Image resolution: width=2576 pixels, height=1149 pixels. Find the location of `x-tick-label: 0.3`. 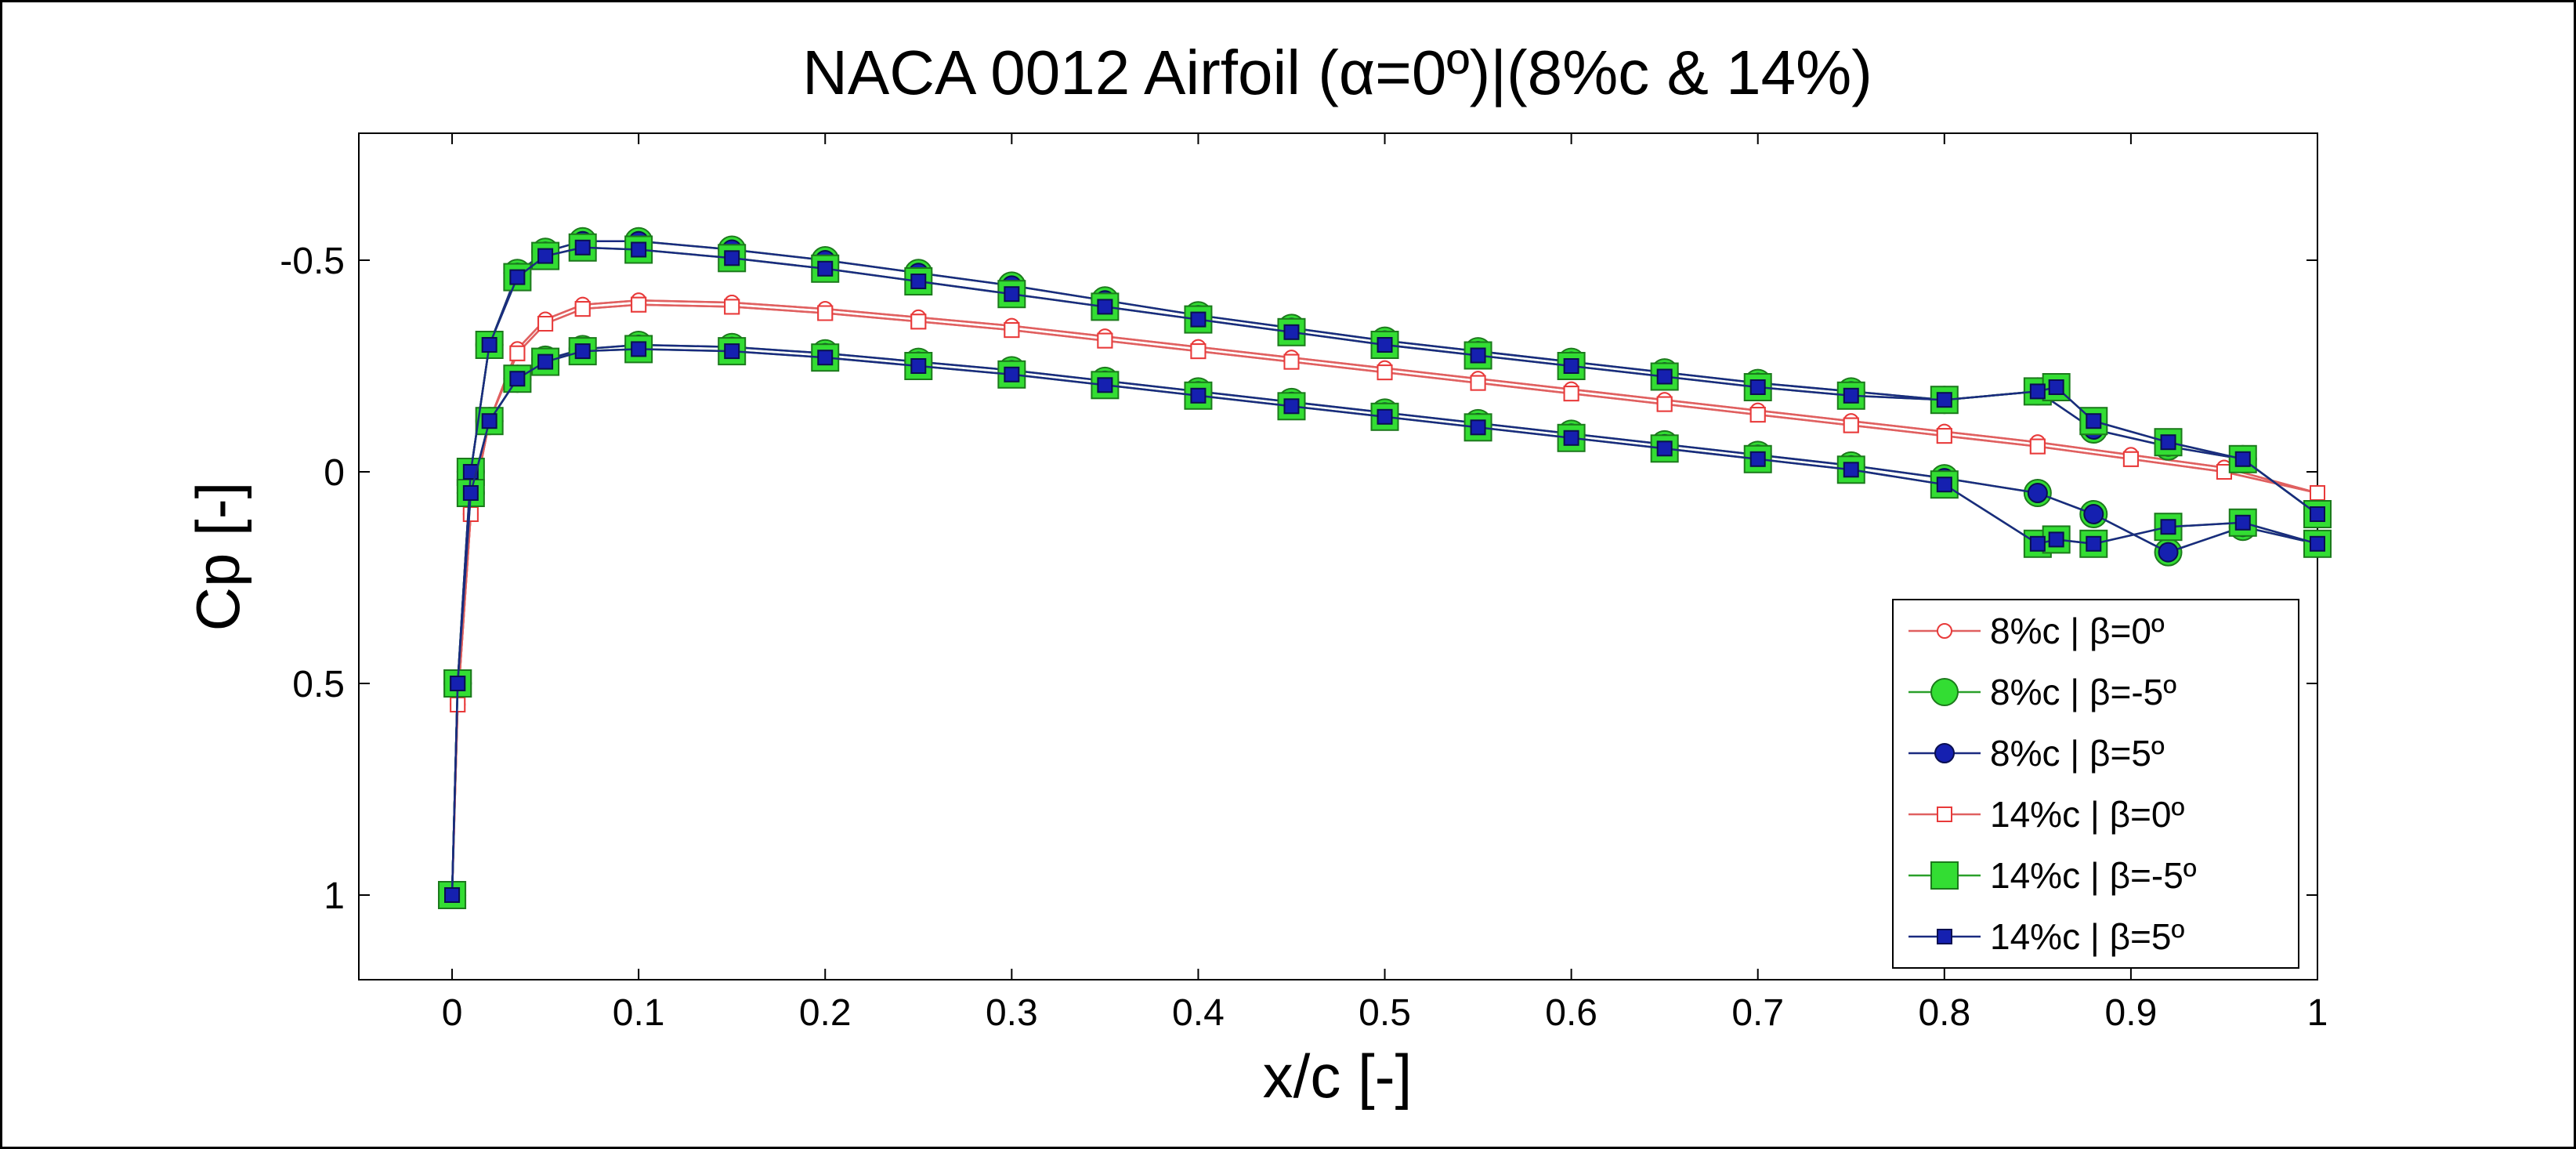

x-tick-label: 0.3 is located at coordinates (1012, 1013).